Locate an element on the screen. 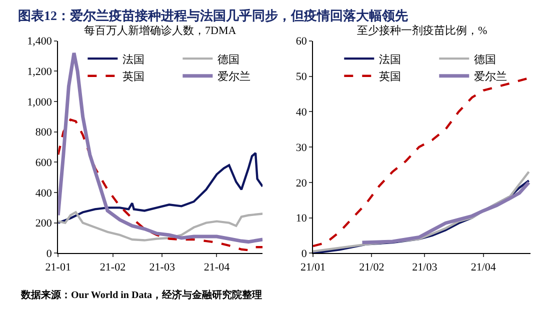 The width and height of the screenshot is (544, 311). y-tick-label: 30 is located at coordinates (302, 148).